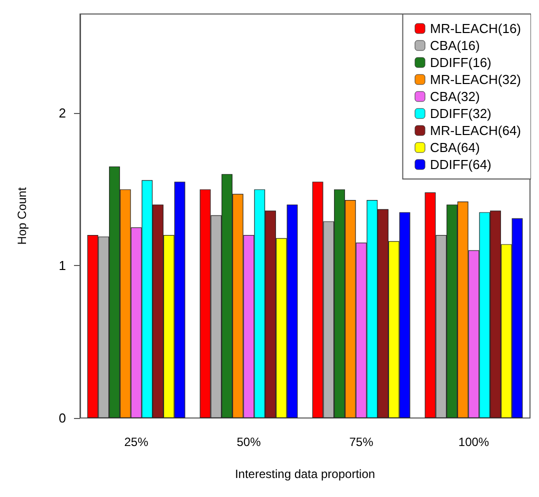 This screenshot has height=497, width=539. Describe the element at coordinates (461, 113) in the screenshot. I see `legend-label: DDIFF(32)` at that location.